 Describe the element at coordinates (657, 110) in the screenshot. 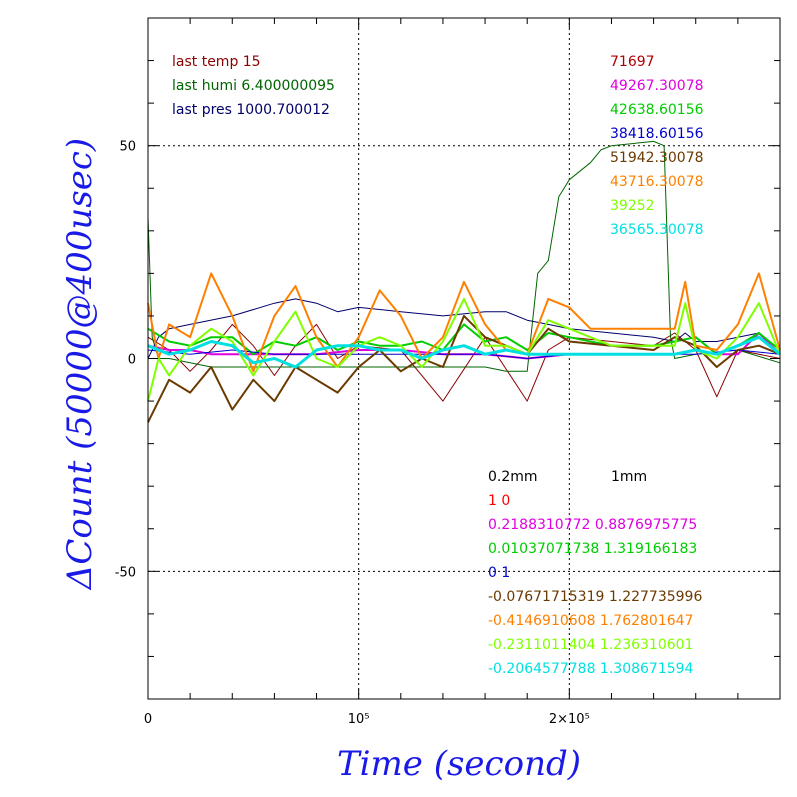

I see `count-labels-item: 42638.60156` at that location.